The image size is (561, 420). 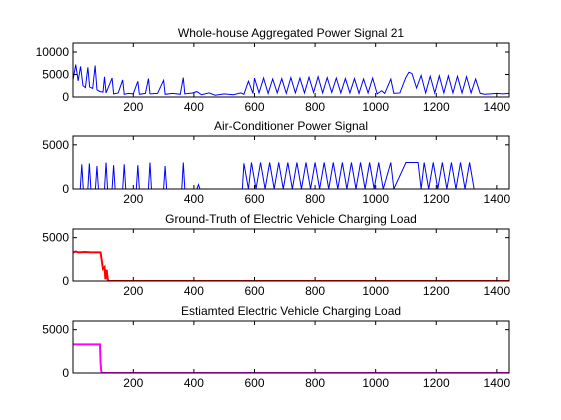 I want to click on subplot-title: Air-Conditioner Power Signal, so click(x=291, y=126).